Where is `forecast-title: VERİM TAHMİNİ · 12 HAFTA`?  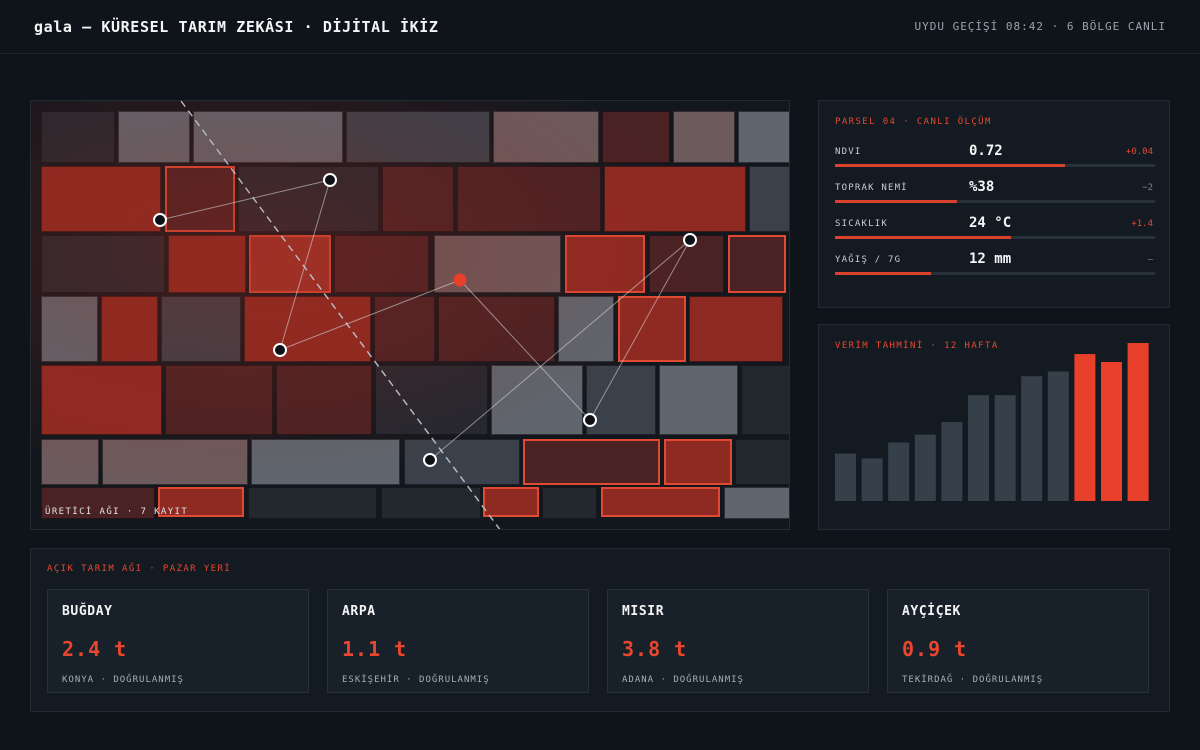 forecast-title: VERİM TAHMİNİ · 12 HAFTA is located at coordinates (917, 346).